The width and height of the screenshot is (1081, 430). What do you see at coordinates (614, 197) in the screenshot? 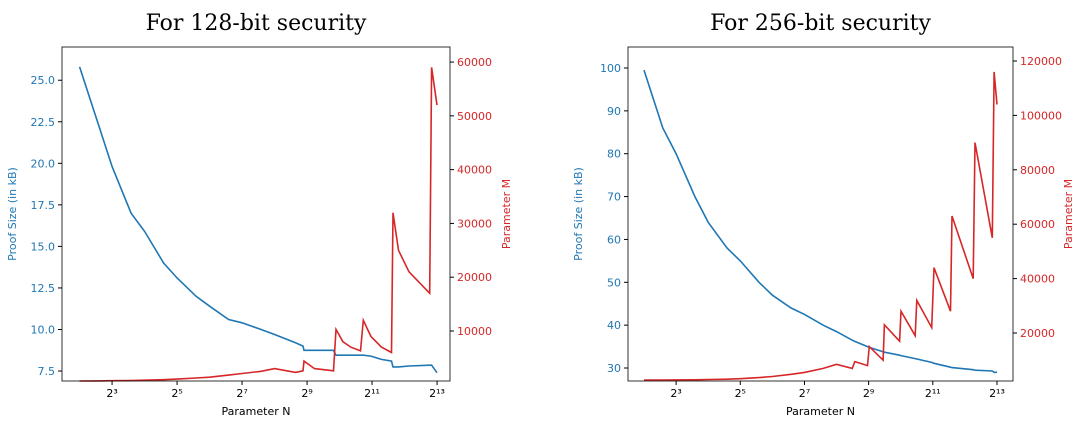
I see `y-tick-label: 70` at bounding box center [614, 197].